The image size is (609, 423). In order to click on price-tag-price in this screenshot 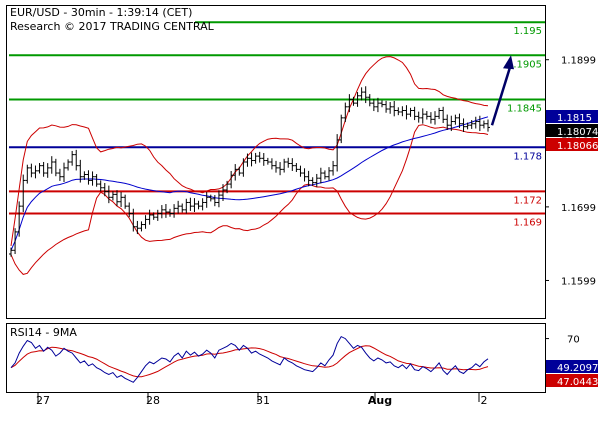, I will do `click(572, 130)`.